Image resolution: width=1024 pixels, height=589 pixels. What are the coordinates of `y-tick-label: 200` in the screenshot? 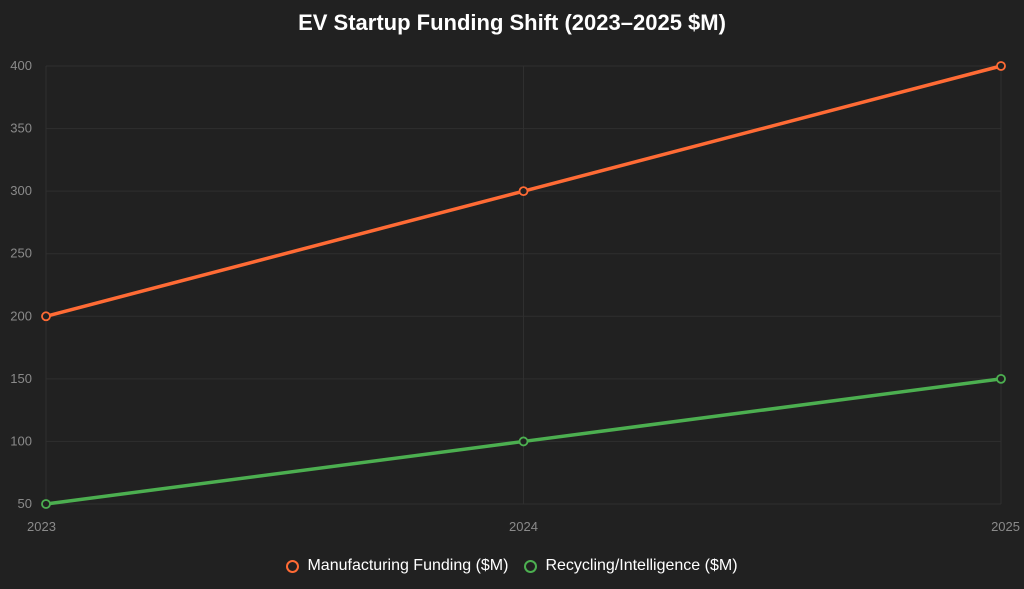 It's located at (21, 315).